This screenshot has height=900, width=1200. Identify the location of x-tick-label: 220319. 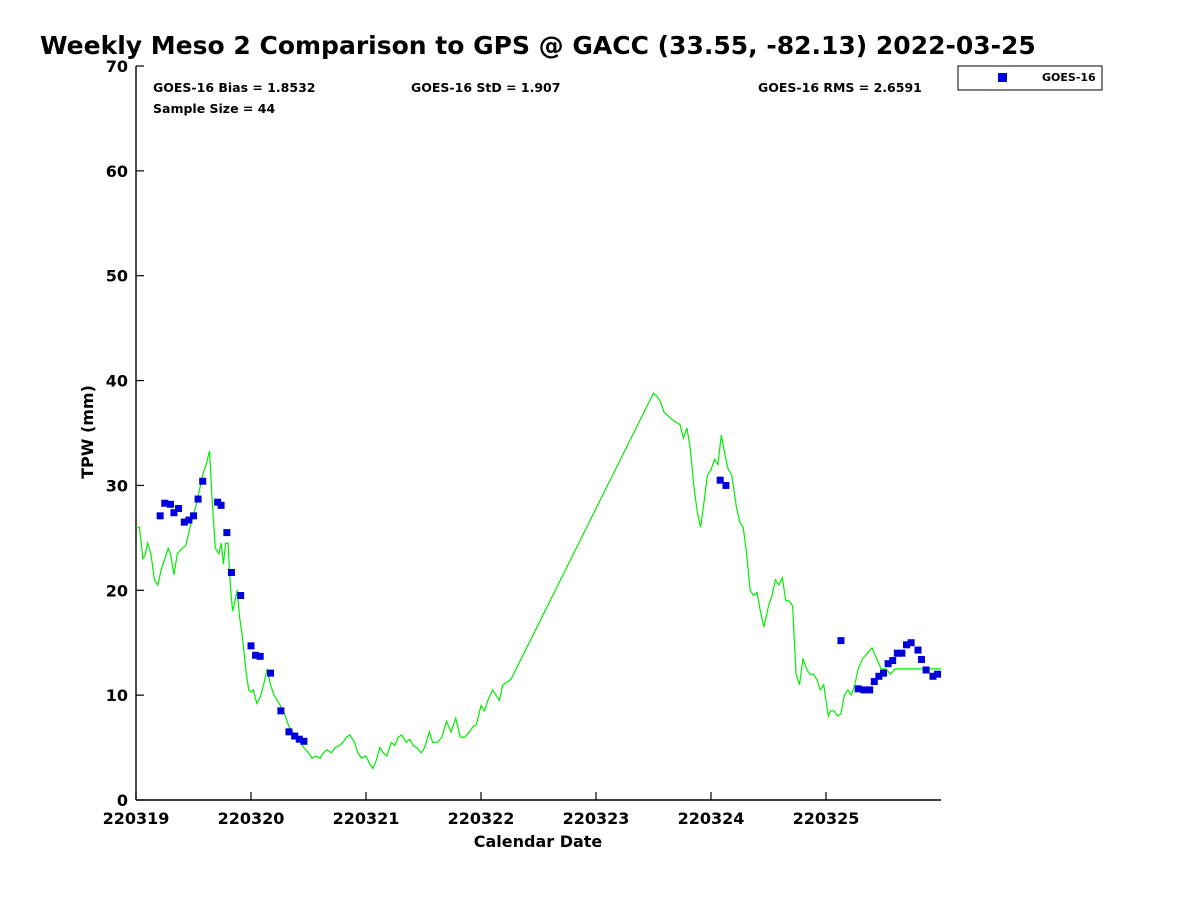
(136, 818).